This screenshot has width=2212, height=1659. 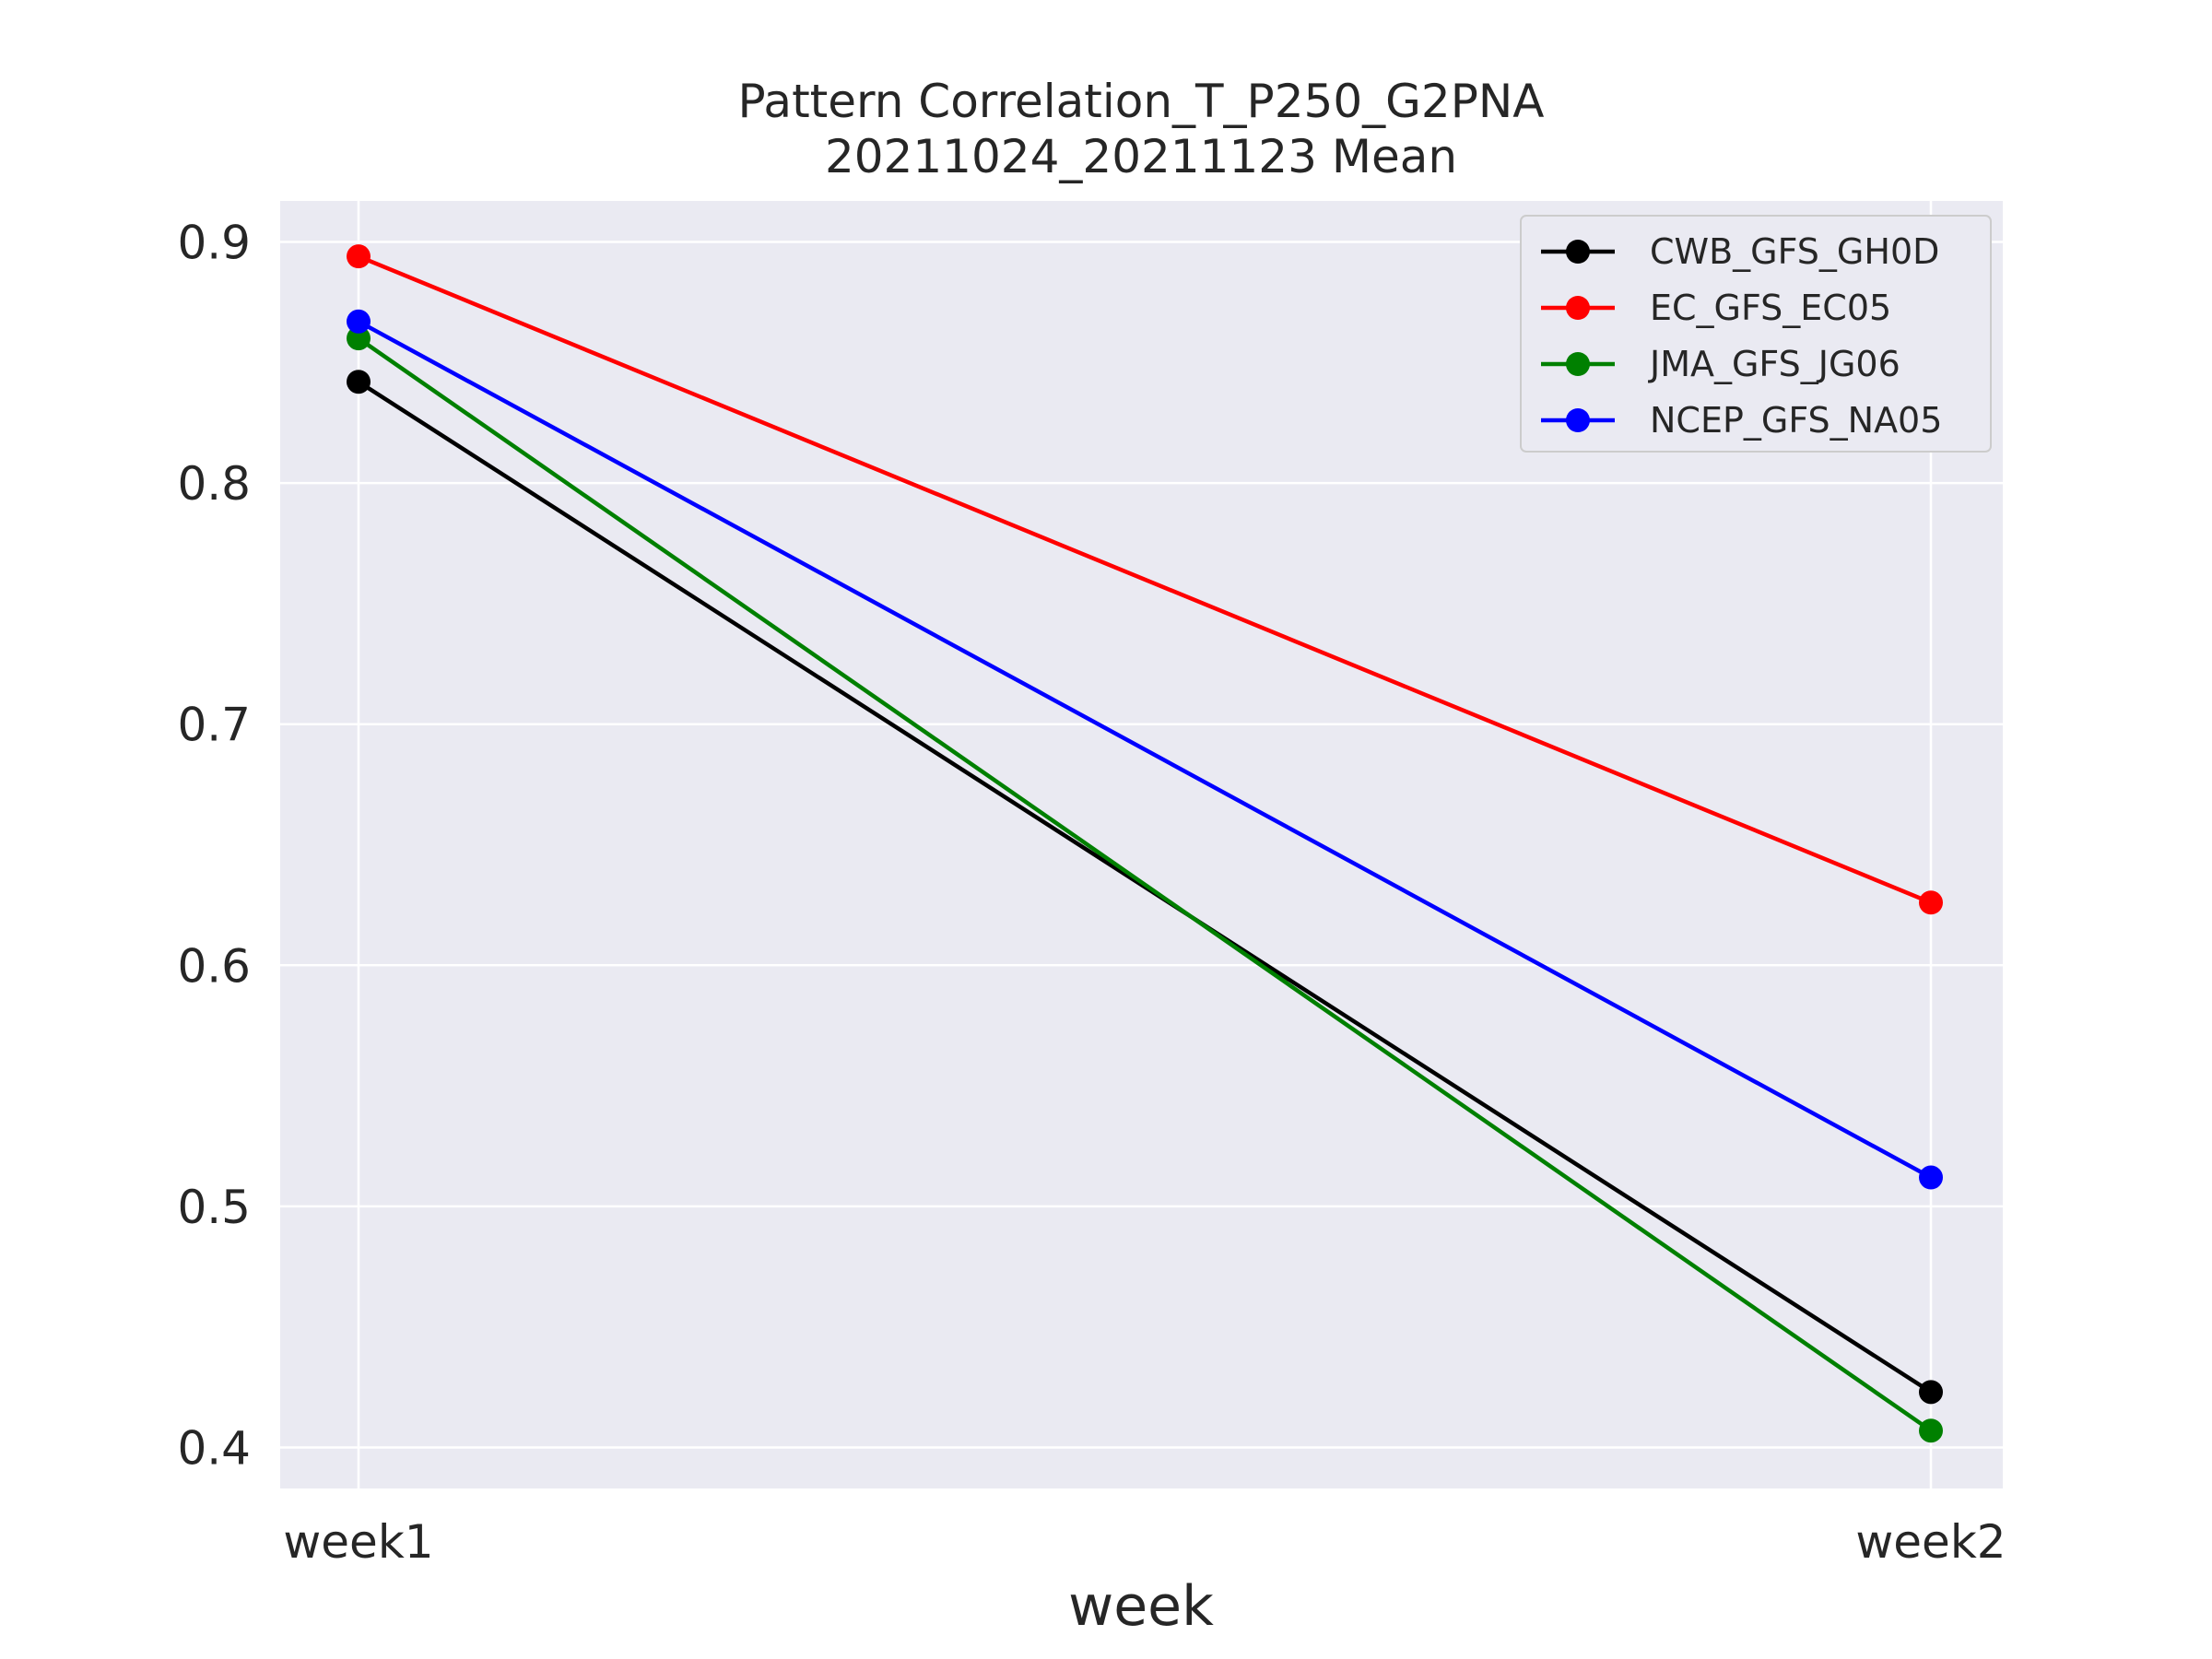 What do you see at coordinates (1796, 420) in the screenshot?
I see `legend-label: NCEP_GFS_NA05` at bounding box center [1796, 420].